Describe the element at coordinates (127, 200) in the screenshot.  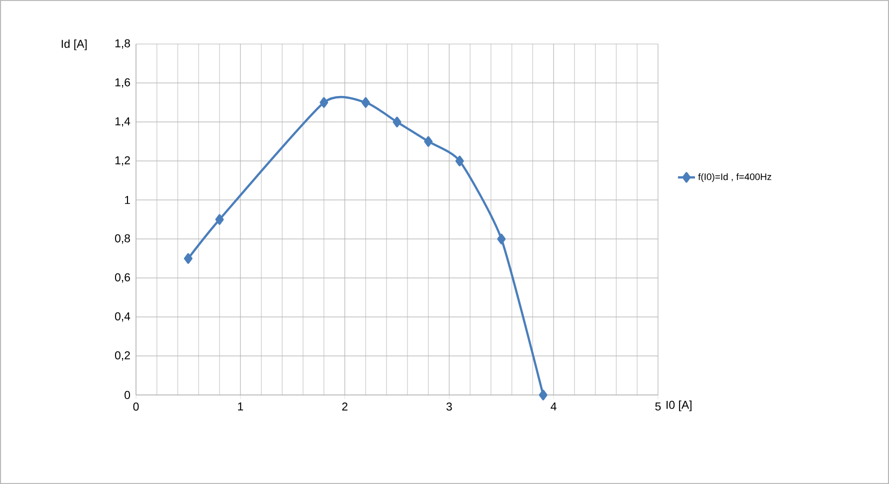
I see `y-tick-label: 1` at that location.